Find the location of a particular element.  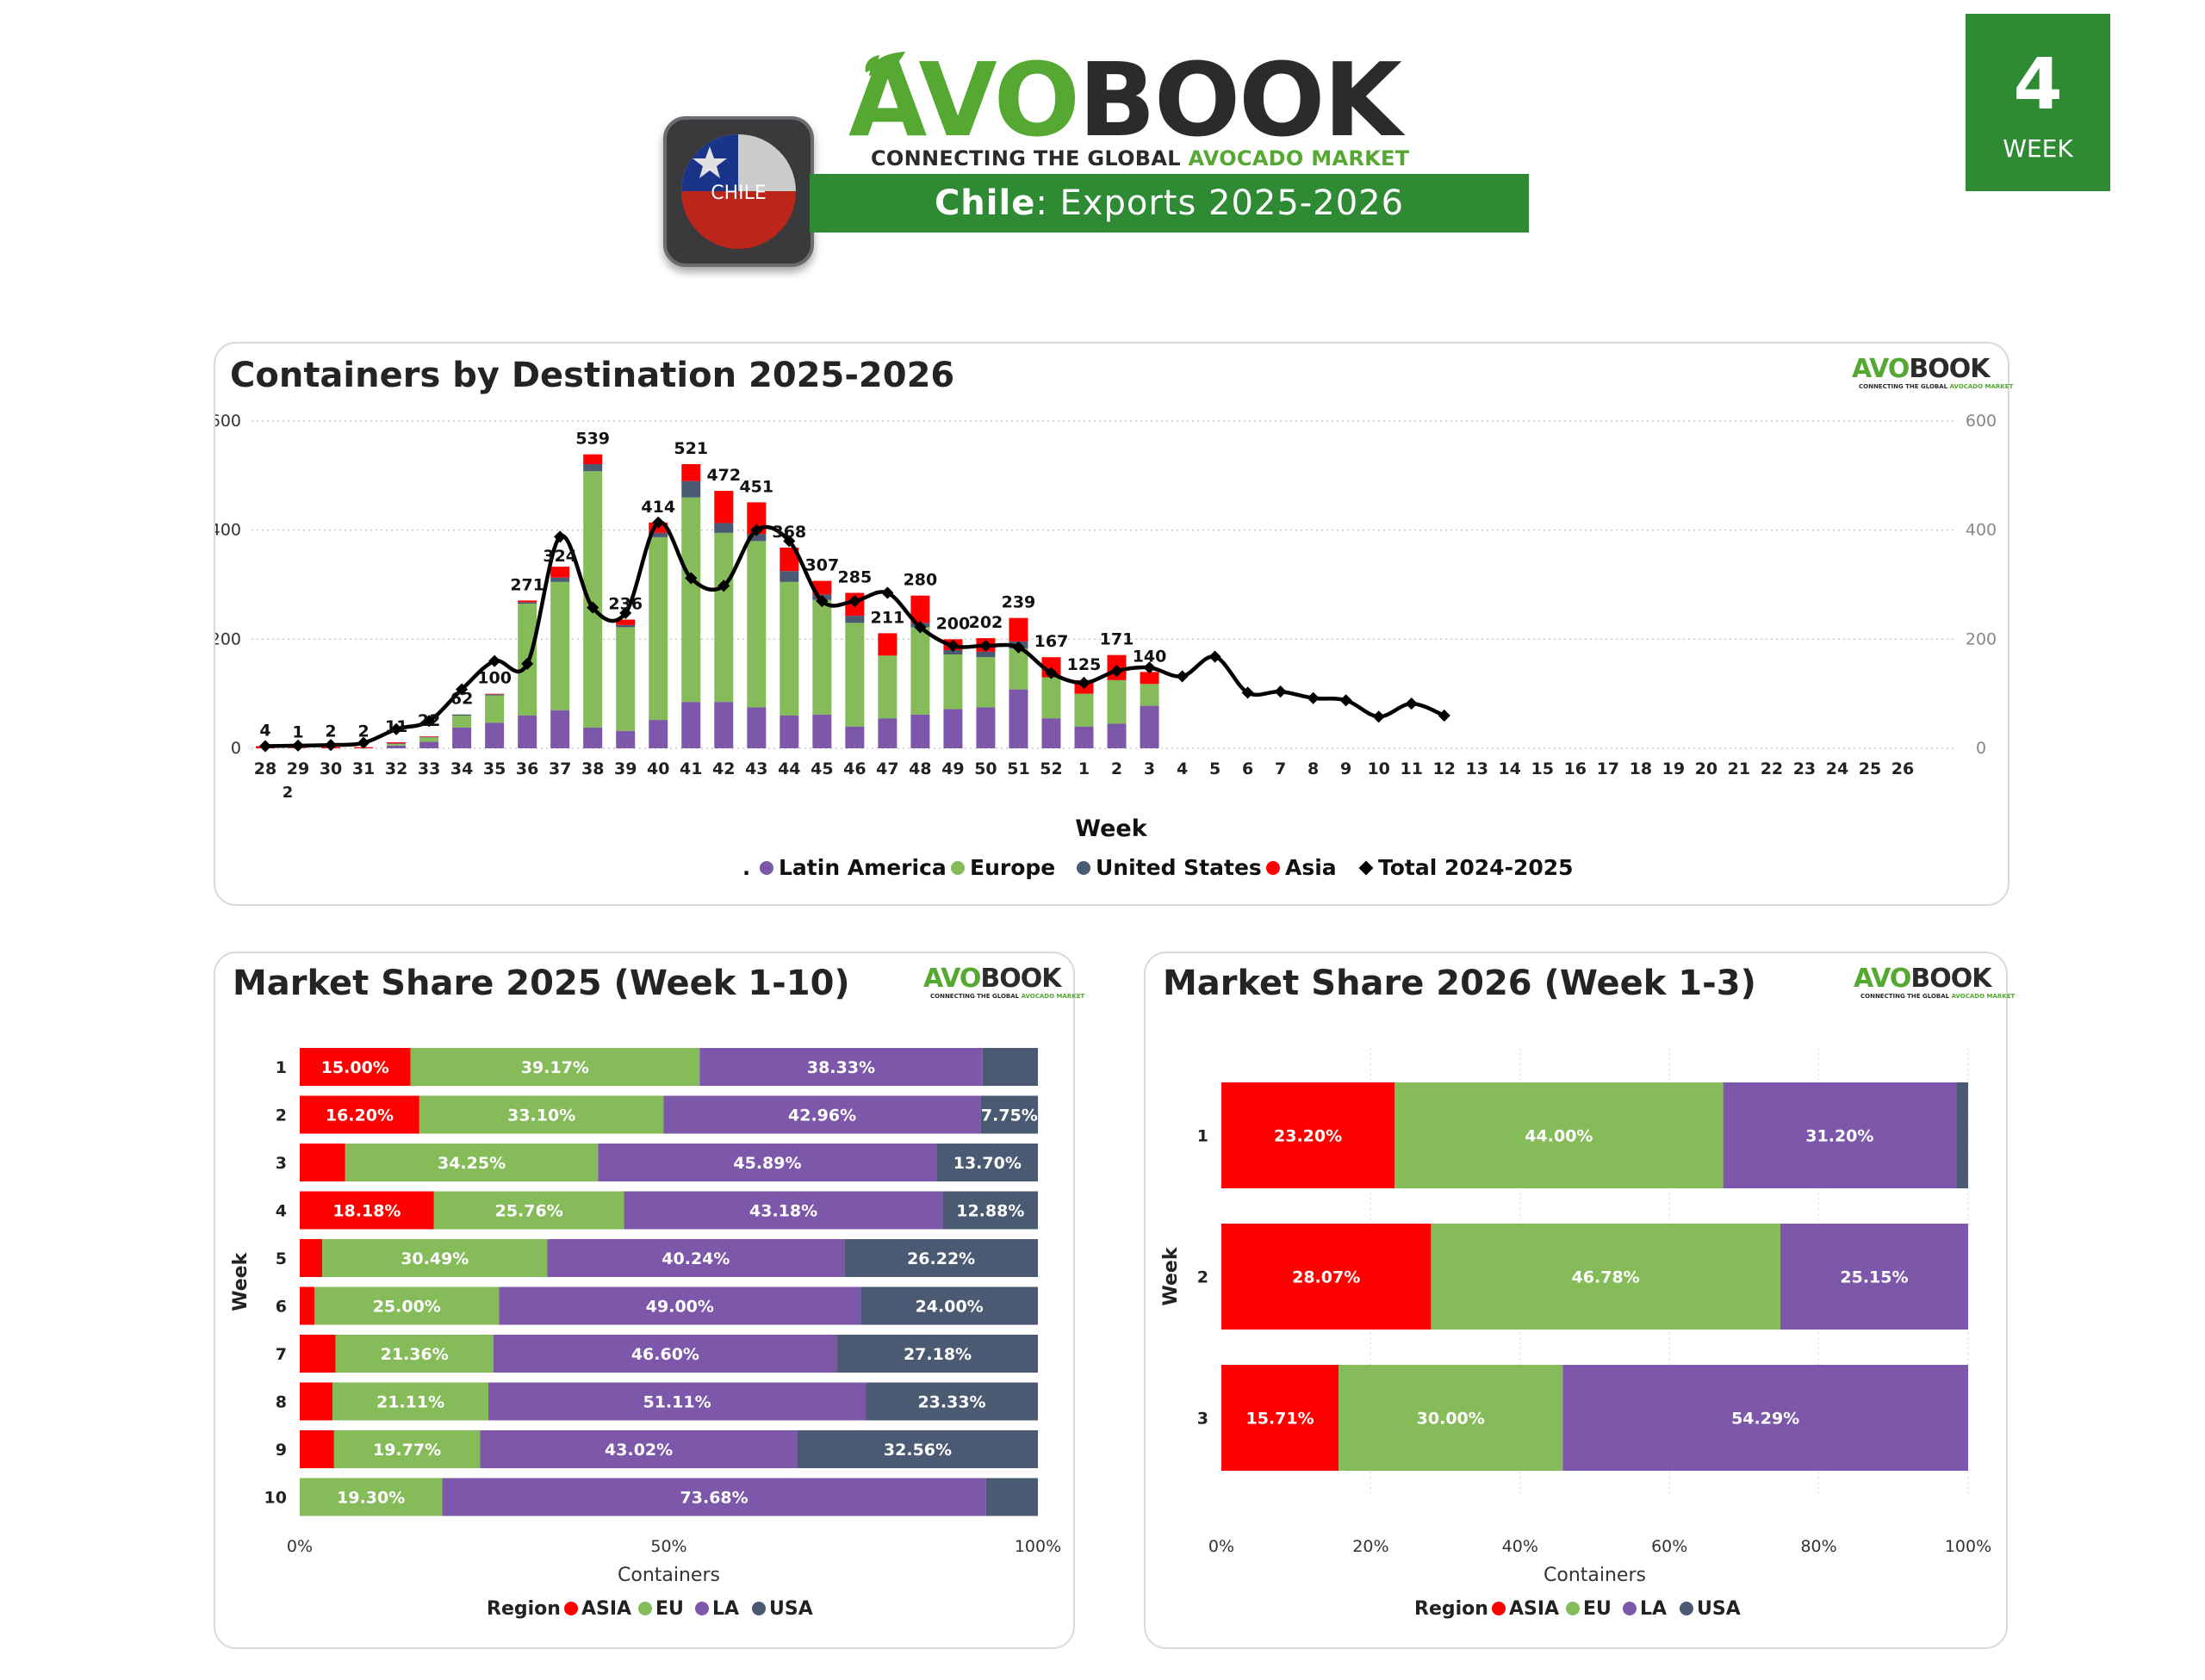

data-label: 472 is located at coordinates (723, 476).